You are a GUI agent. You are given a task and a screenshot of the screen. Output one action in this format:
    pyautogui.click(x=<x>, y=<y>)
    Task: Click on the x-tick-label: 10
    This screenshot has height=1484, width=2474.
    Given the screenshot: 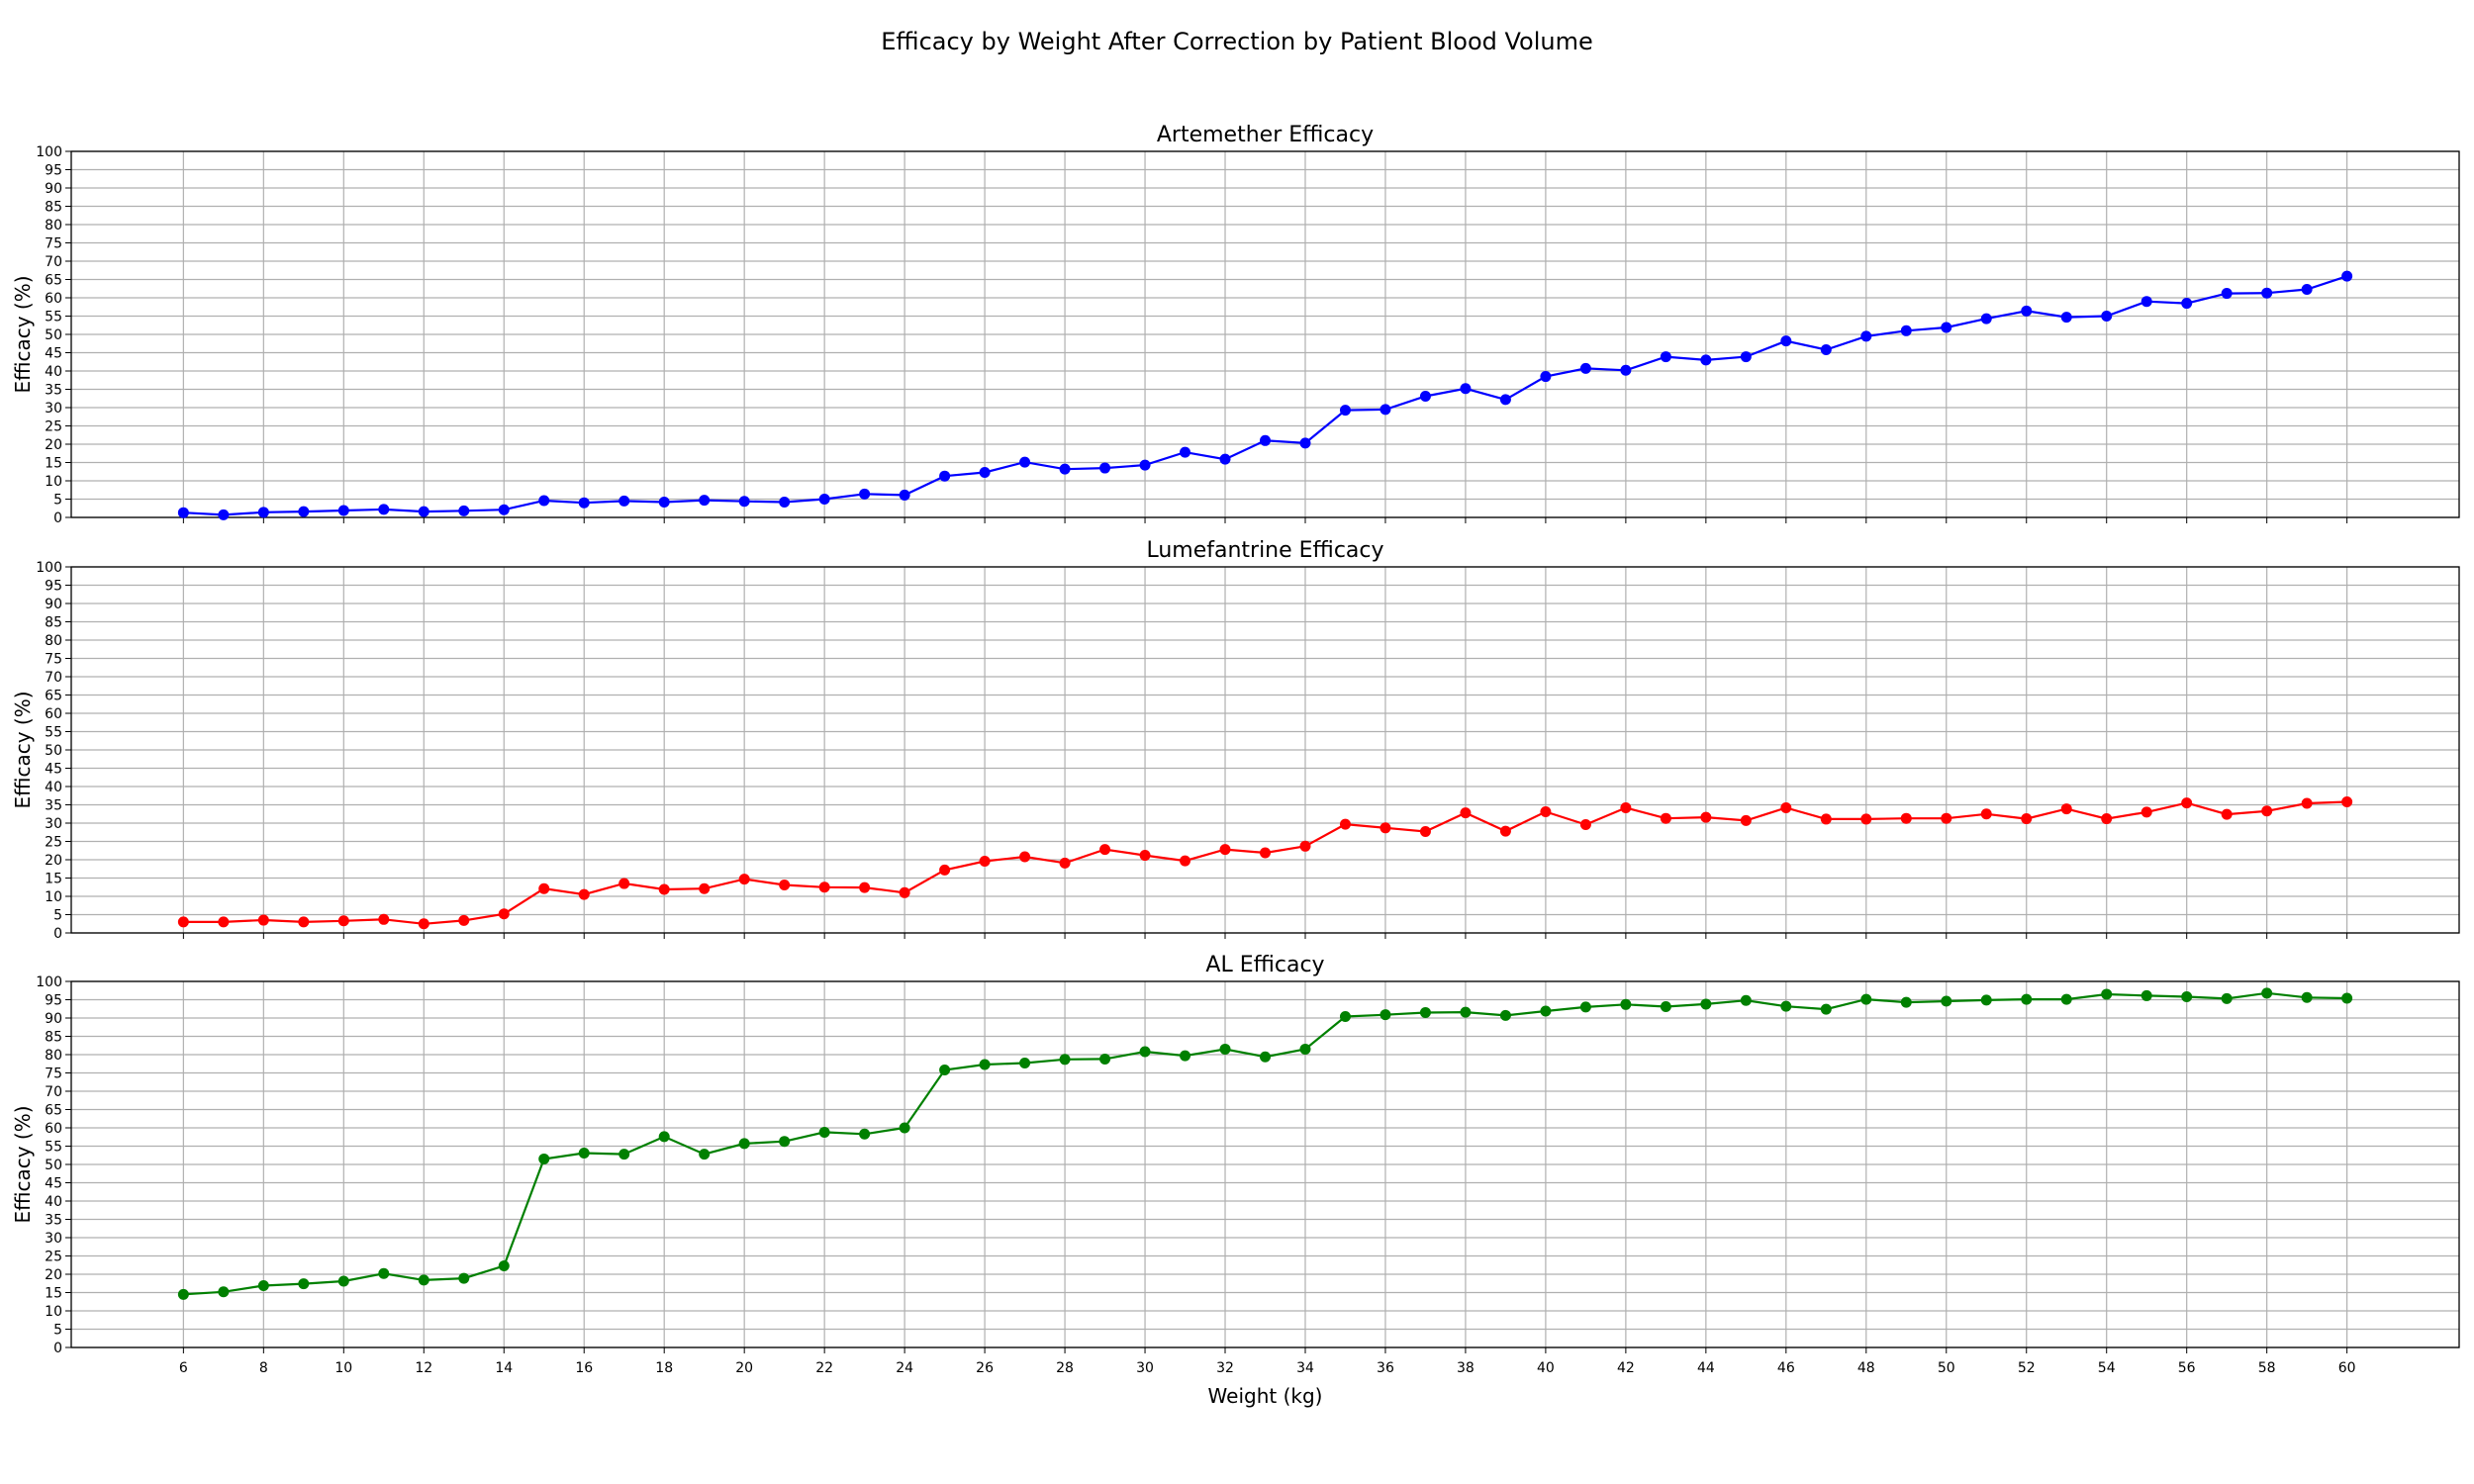 What is the action you would take?
    pyautogui.click(x=343, y=1368)
    